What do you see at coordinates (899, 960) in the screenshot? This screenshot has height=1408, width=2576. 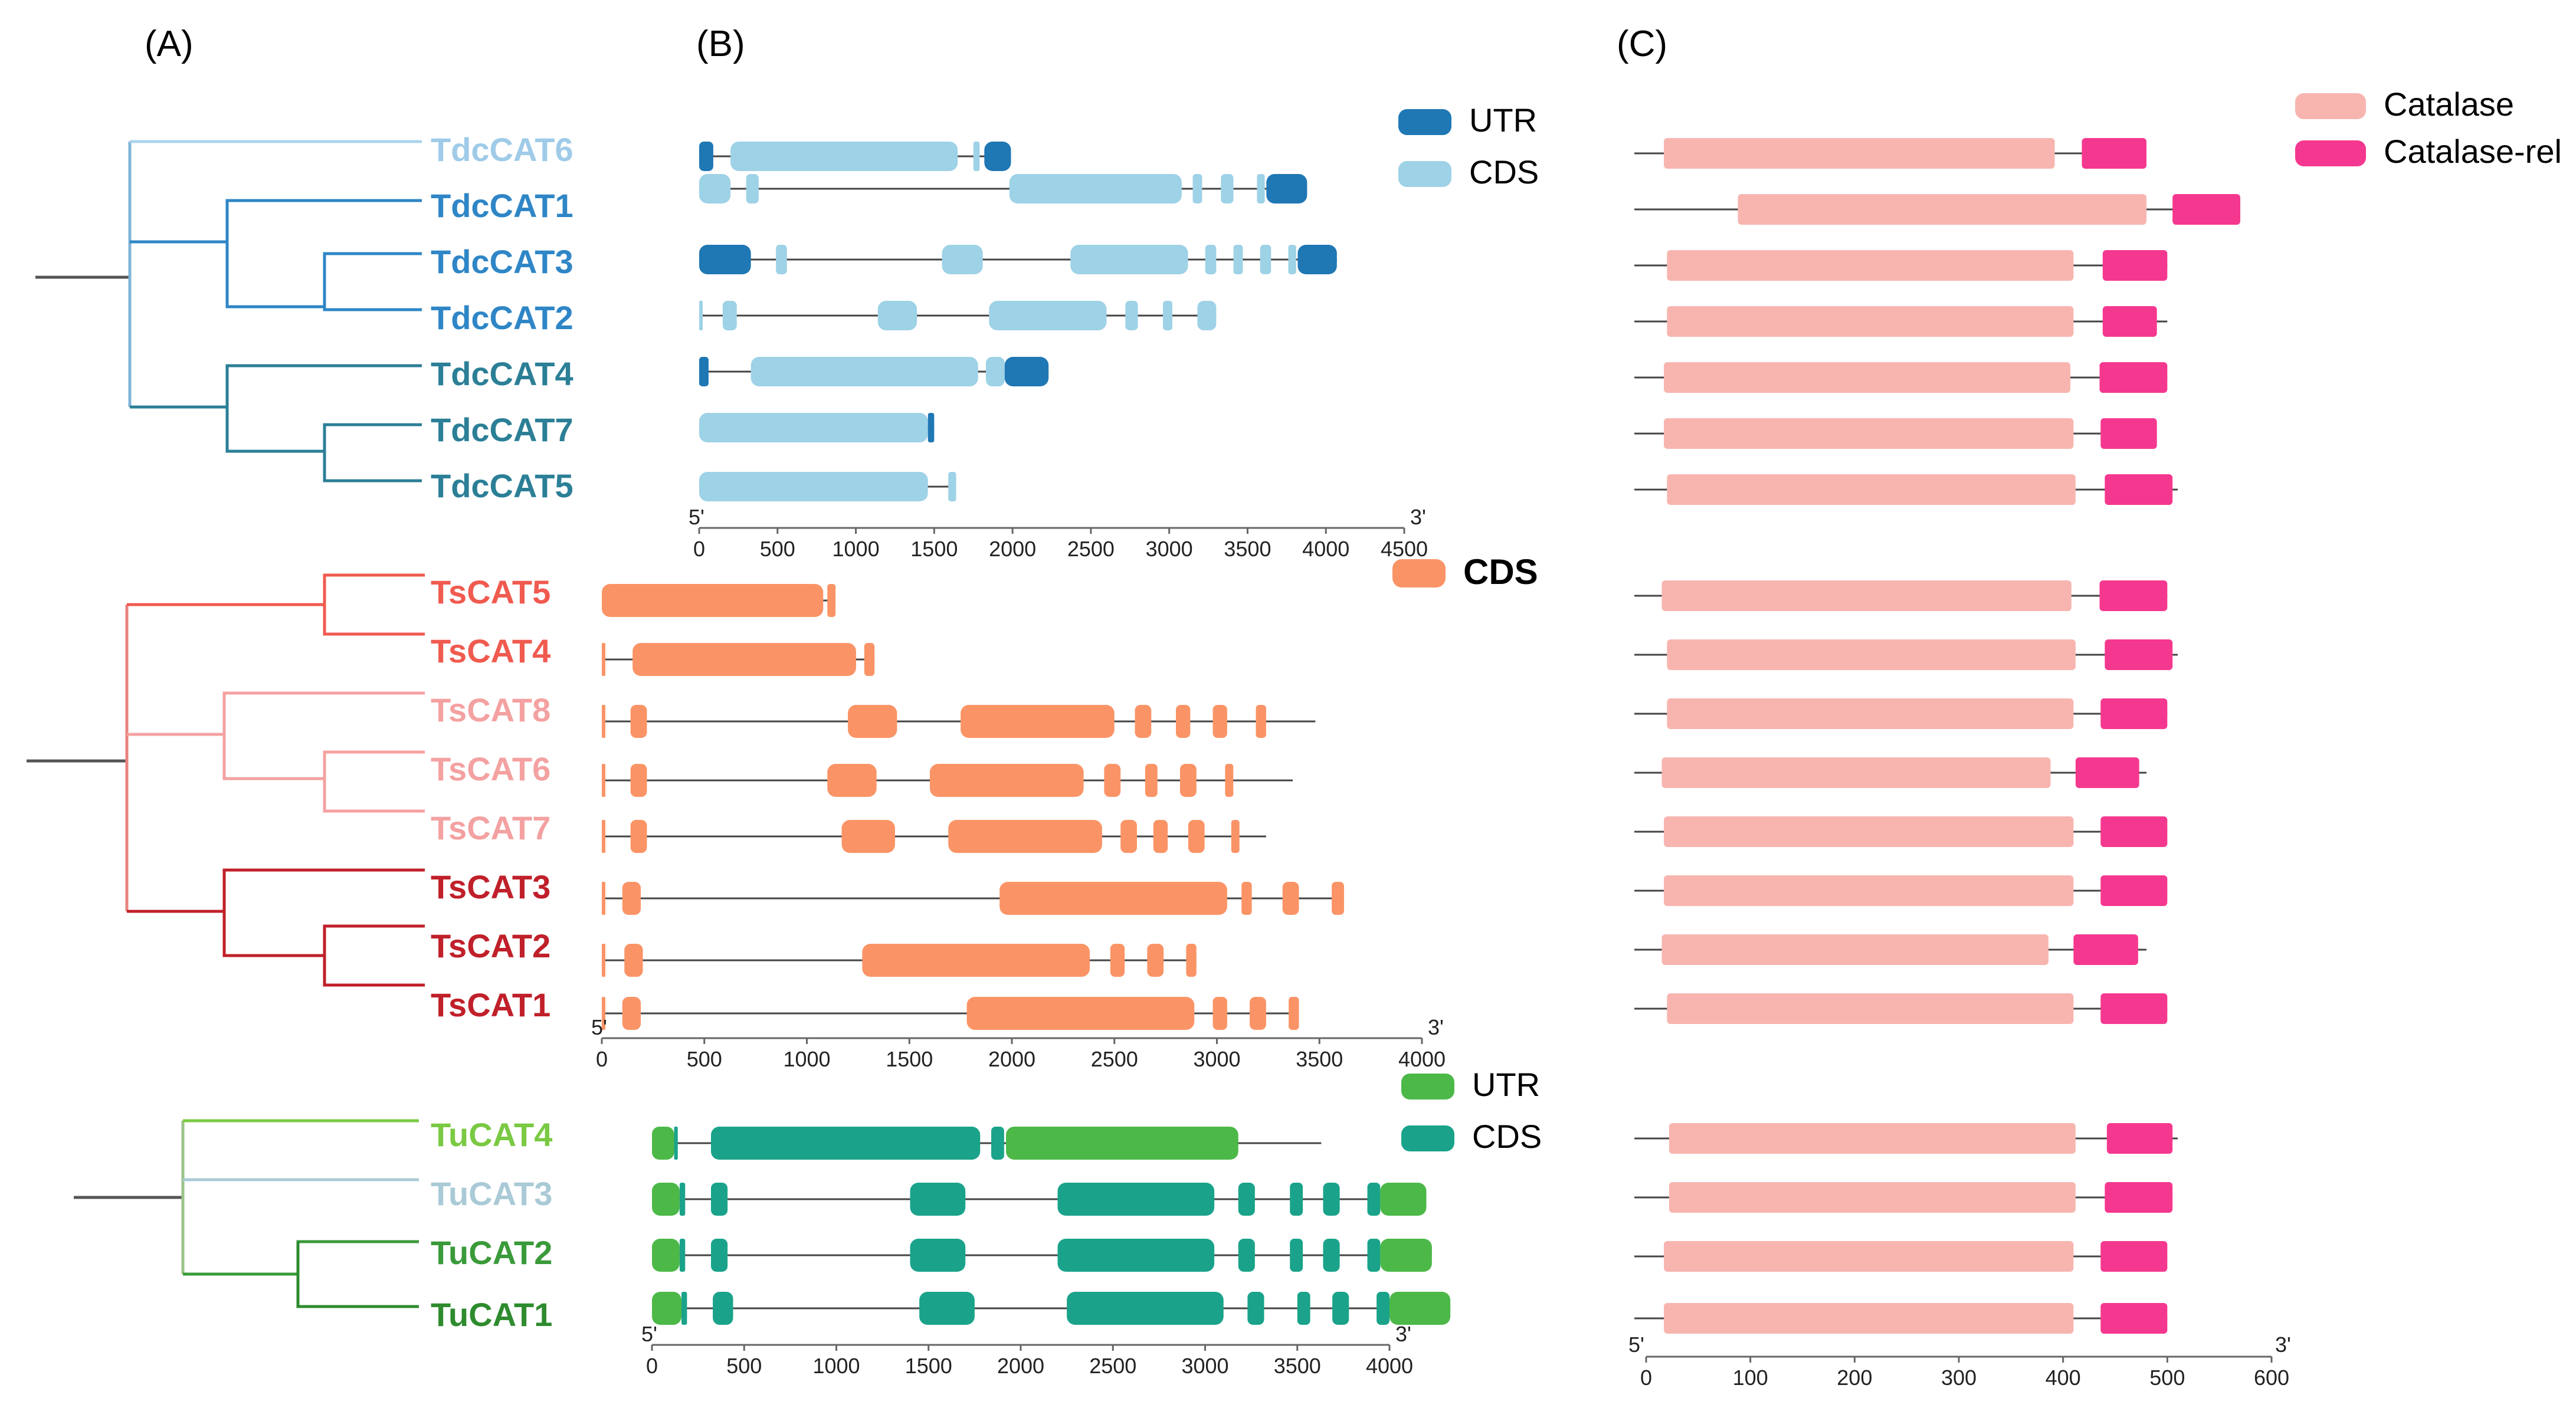 I see `gene-structure-tscat2` at bounding box center [899, 960].